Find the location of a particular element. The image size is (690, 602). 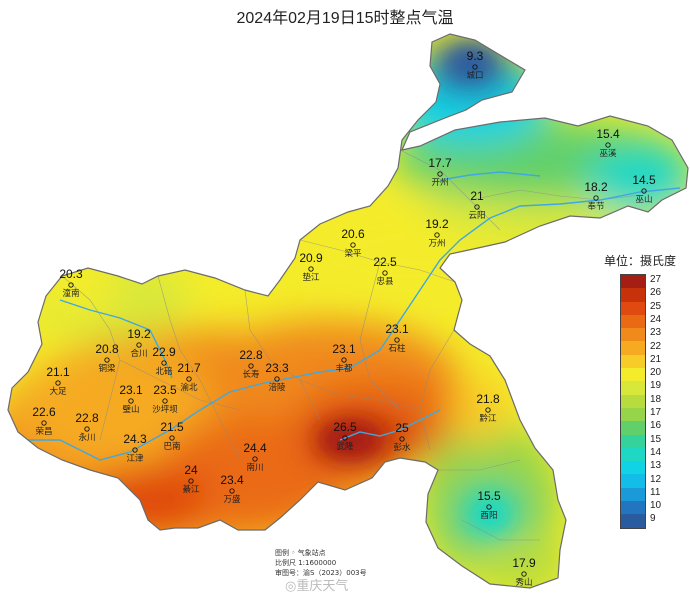

legend-label: 10 is located at coordinates (656, 506).